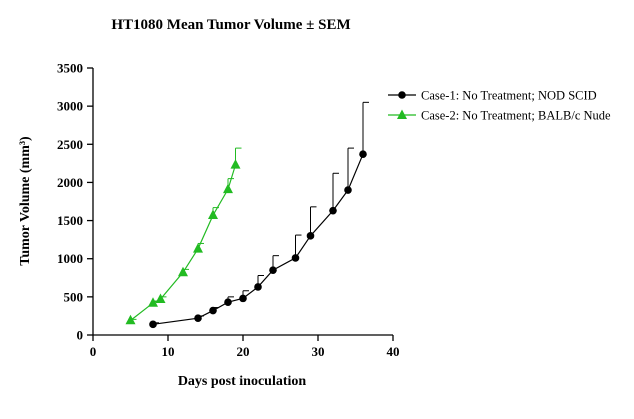 The height and width of the screenshot is (419, 634). What do you see at coordinates (70, 144) in the screenshot?
I see `y-tick-label: 2500` at bounding box center [70, 144].